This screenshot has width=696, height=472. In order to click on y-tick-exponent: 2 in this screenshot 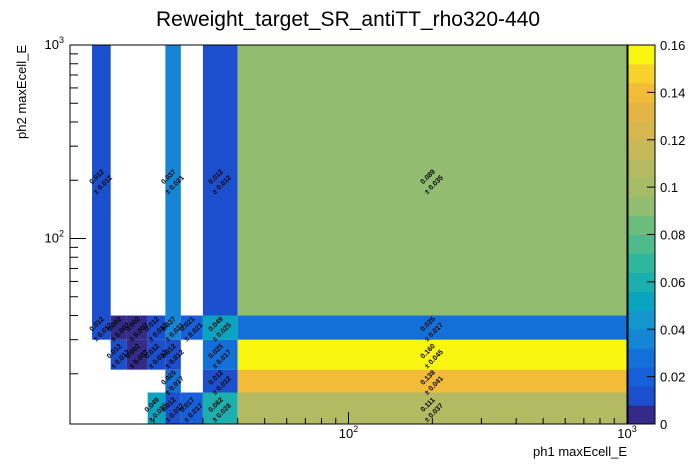, I will do `click(61, 234)`.